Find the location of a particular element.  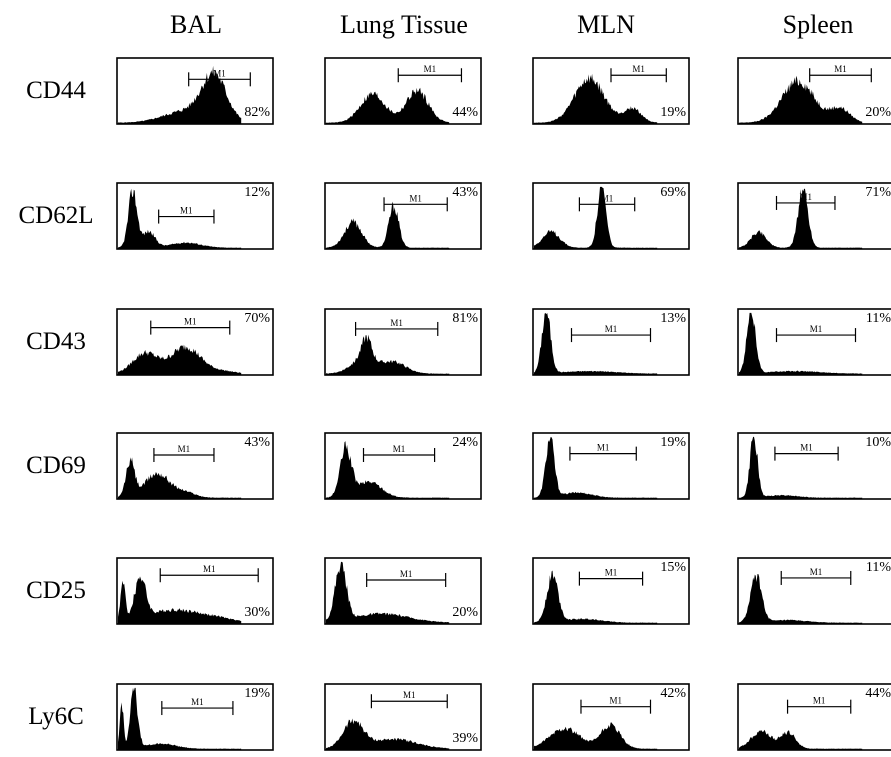

row-label-cd69: CD69 is located at coordinates (56, 465).